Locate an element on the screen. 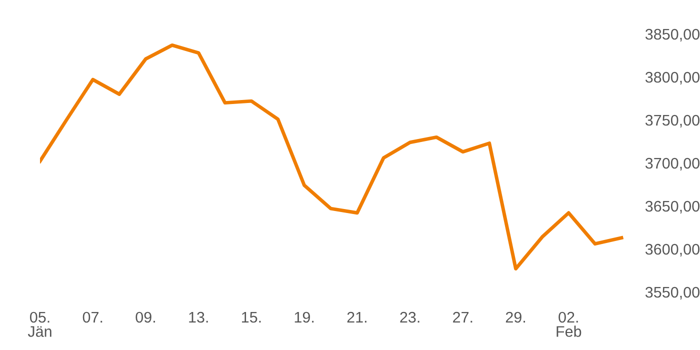 The width and height of the screenshot is (700, 350). y-tick-label: 3650,00 is located at coordinates (672, 207).